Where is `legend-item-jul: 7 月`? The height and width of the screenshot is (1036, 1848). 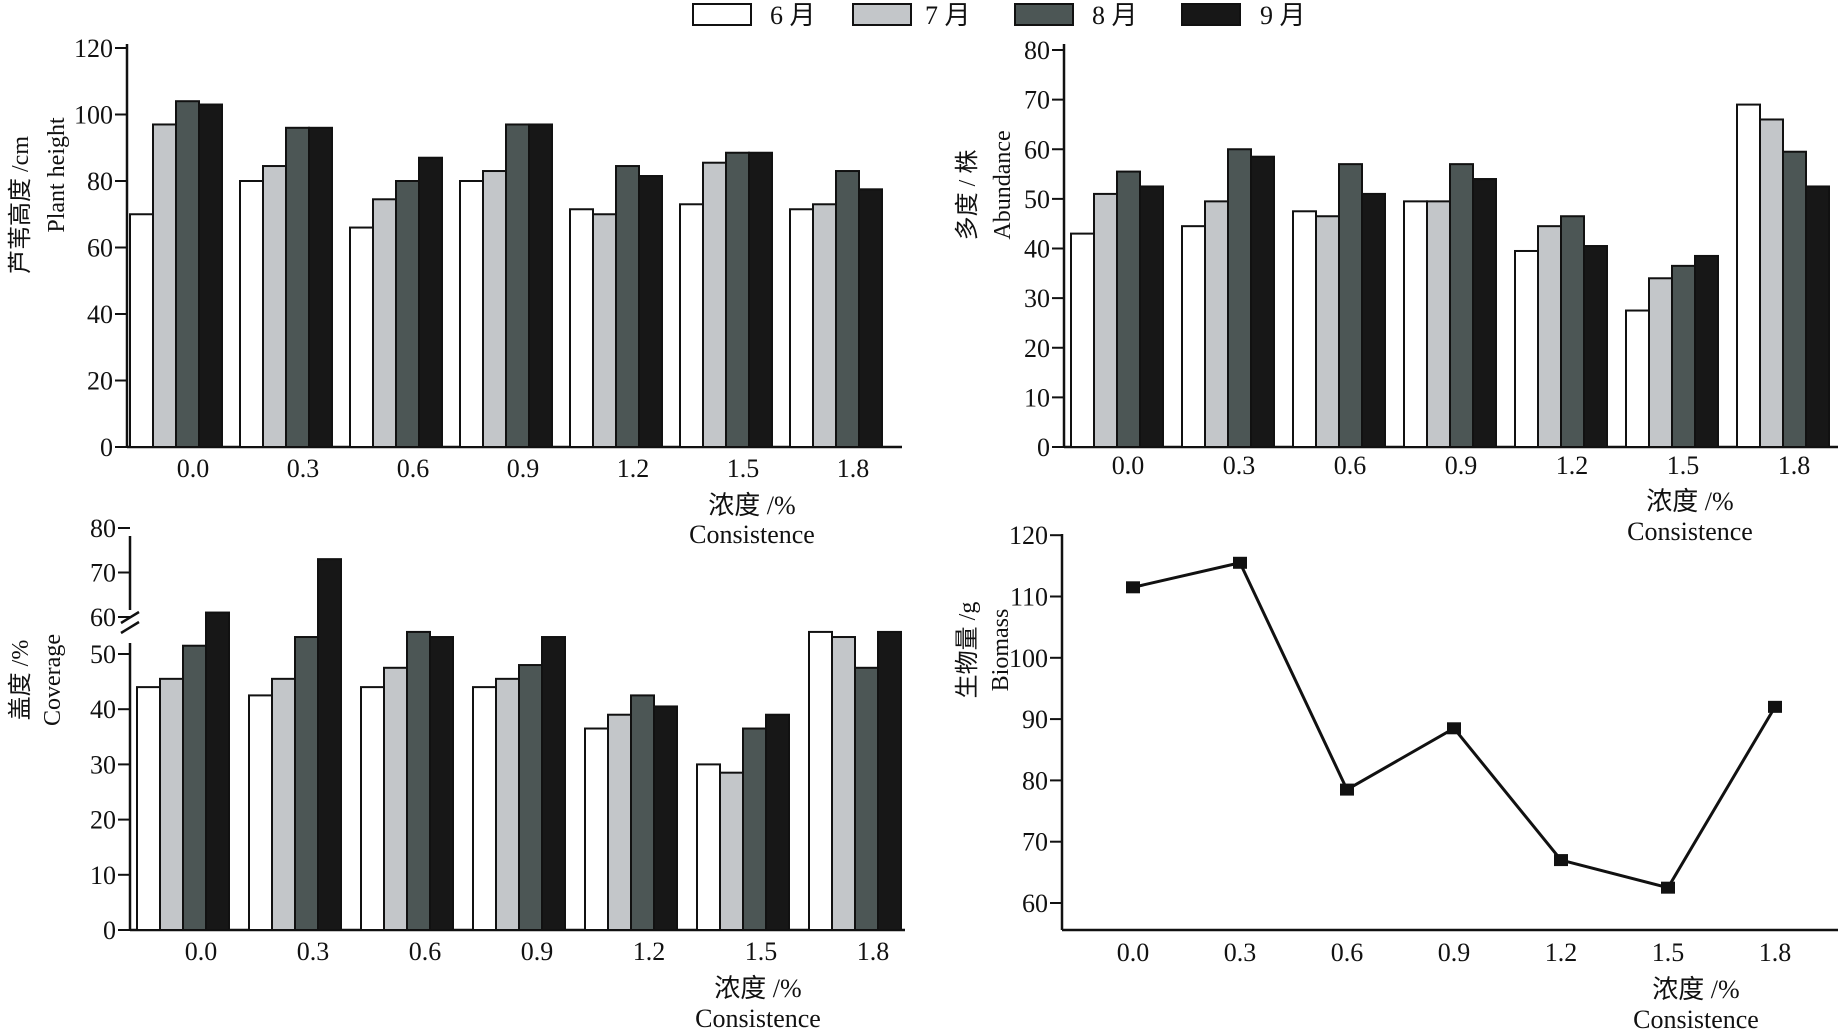 legend-item-jul: 7 月 is located at coordinates (911, 15).